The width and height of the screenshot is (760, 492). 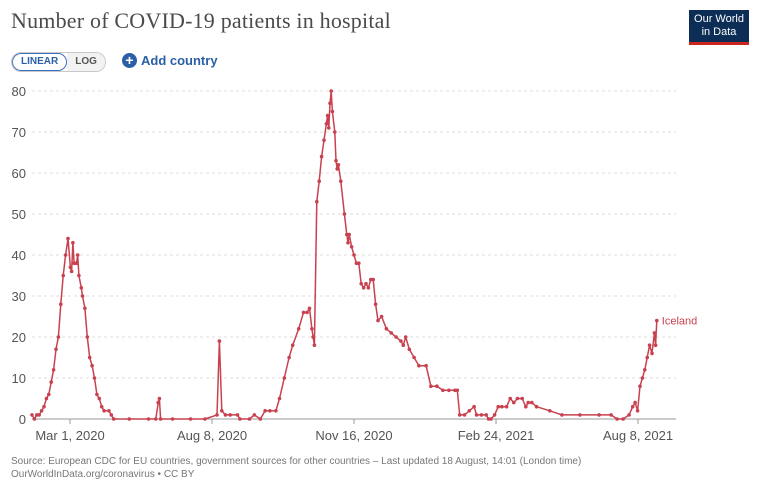 I want to click on x-tick-label-4: Aug 8, 2021, so click(x=638, y=435).